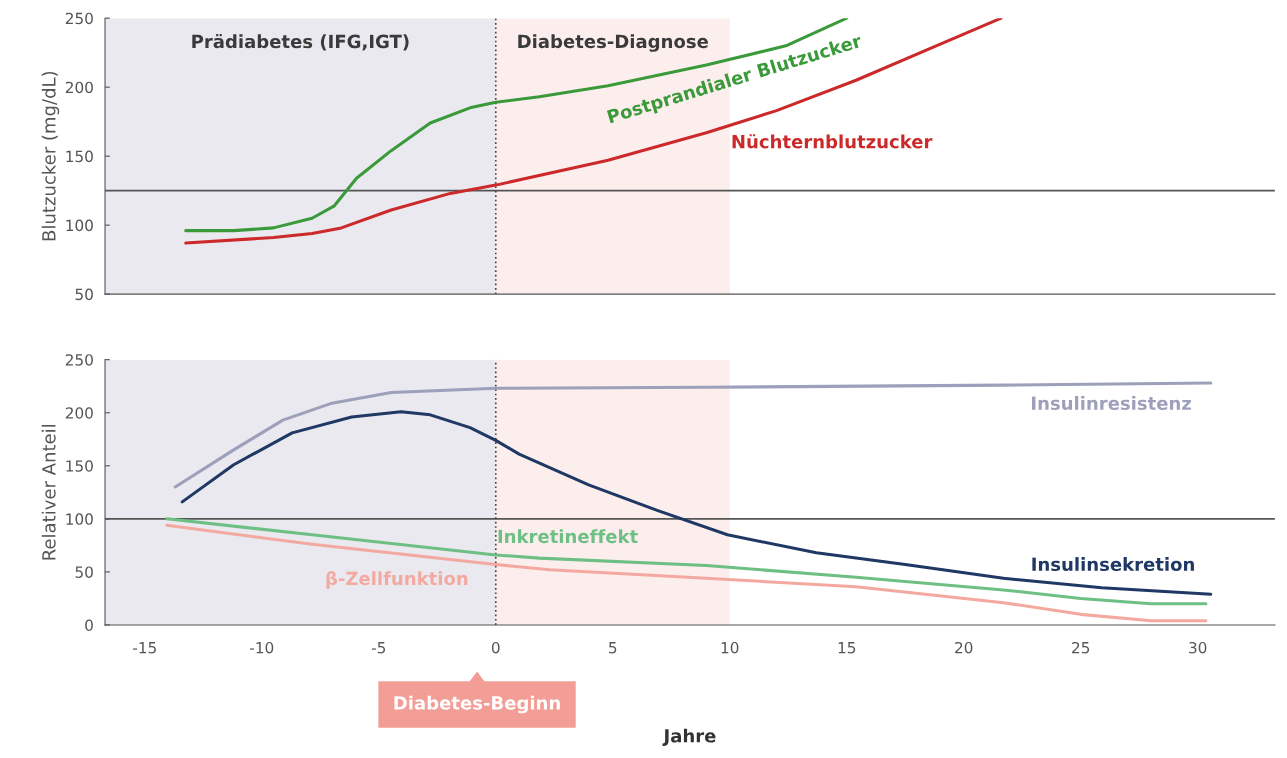  I want to click on series-label: β-Zellfunktion, so click(397, 580).